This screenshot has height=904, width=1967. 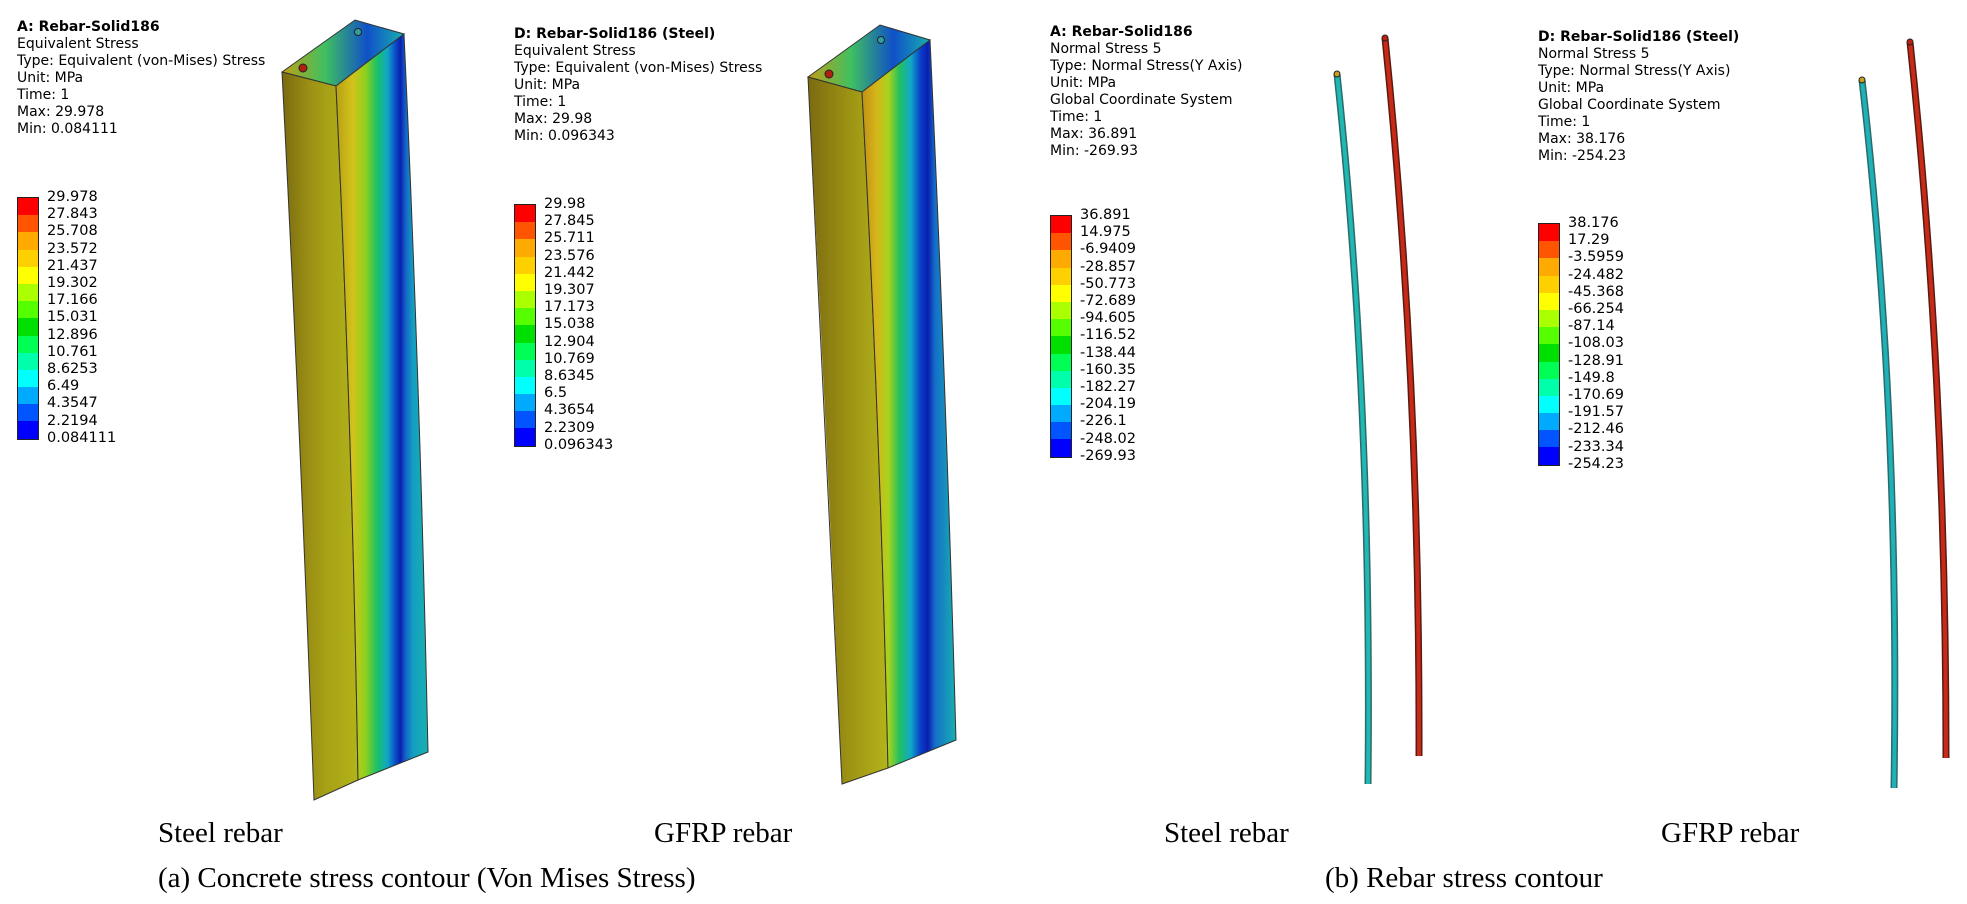 I want to click on legend-value-label: 17.166, so click(x=72, y=300).